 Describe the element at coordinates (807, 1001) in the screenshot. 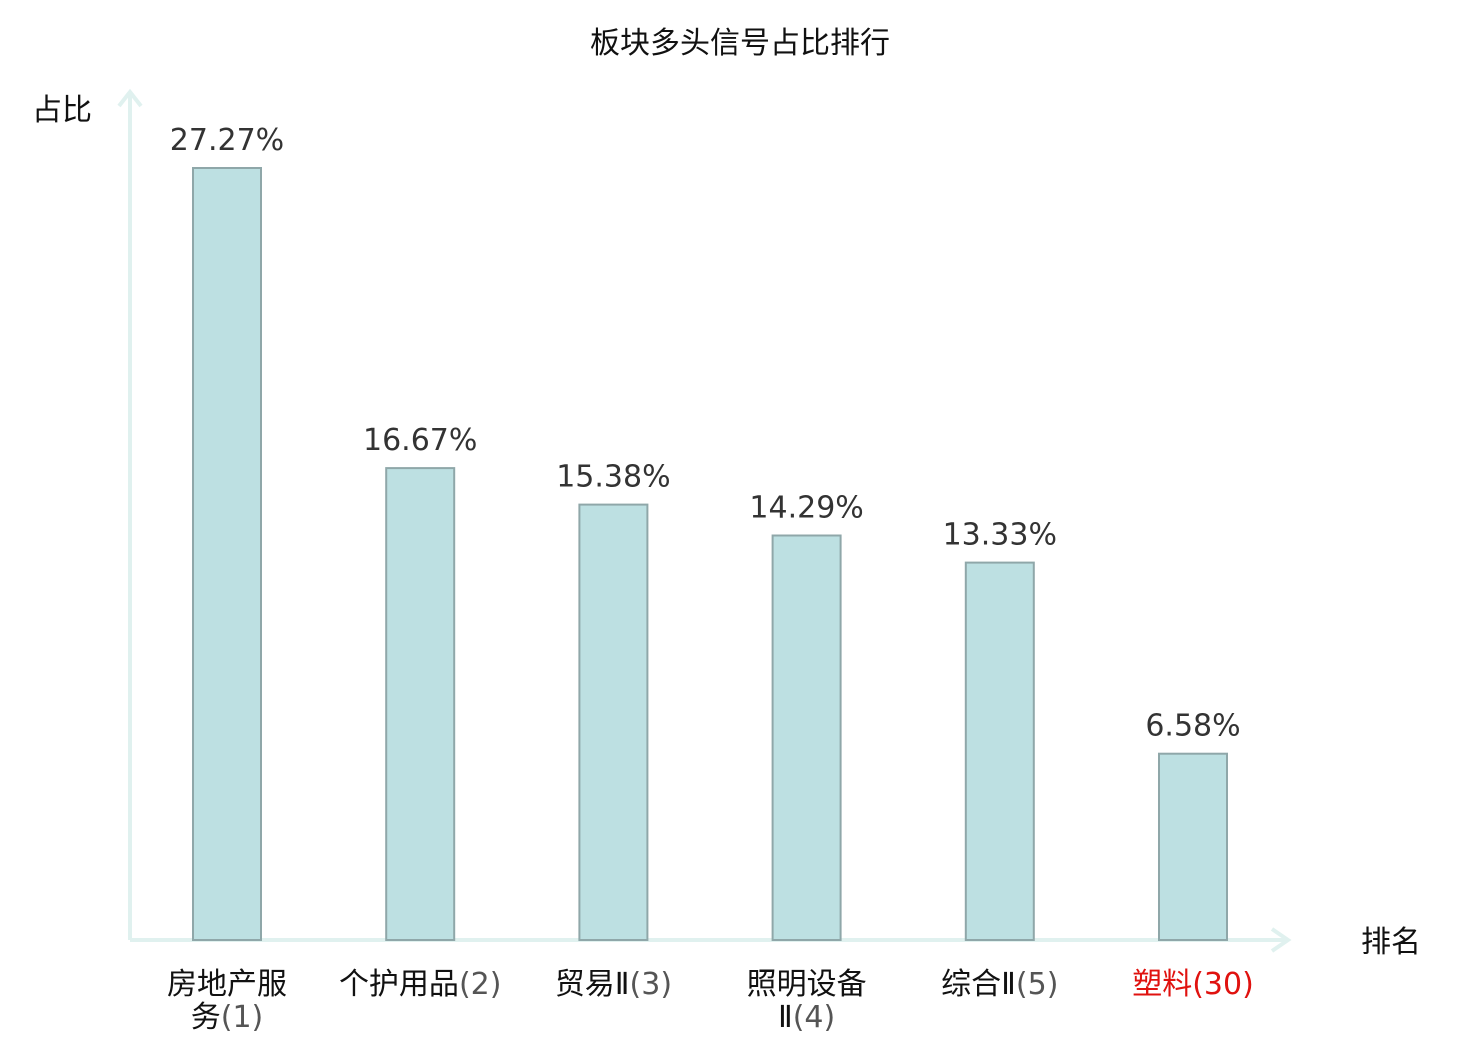

I see `category-label-4: 照明设备 Ⅱ(4)` at that location.